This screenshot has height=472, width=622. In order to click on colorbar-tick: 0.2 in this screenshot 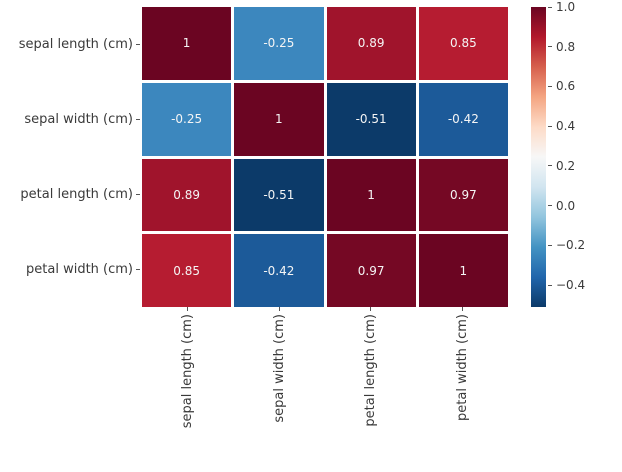, I will do `click(561, 166)`.